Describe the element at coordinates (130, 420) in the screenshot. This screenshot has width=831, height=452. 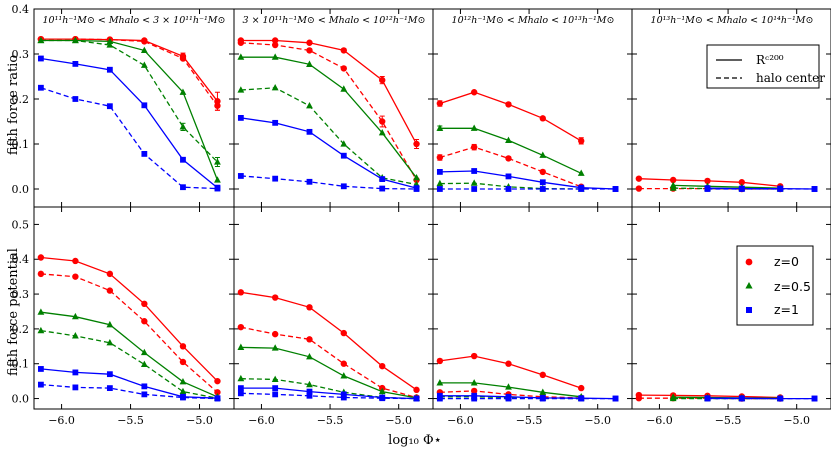
I see `x-tick-label: −5.5` at that location.